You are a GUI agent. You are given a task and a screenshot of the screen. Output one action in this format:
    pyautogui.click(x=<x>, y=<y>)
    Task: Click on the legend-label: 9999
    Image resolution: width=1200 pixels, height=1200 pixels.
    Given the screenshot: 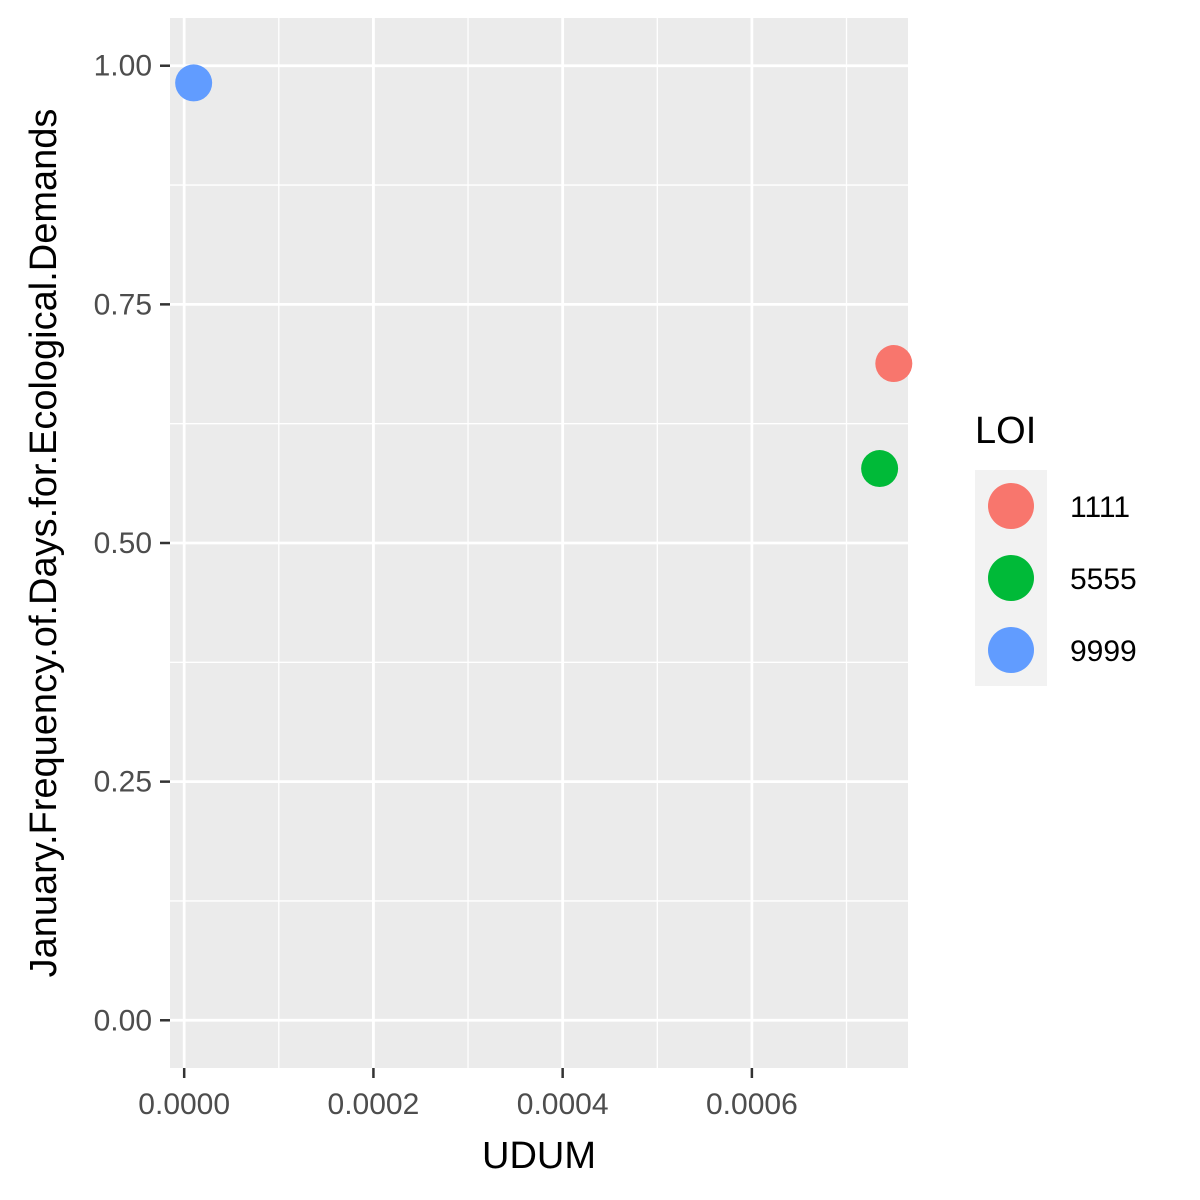 What is the action you would take?
    pyautogui.click(x=1103, y=651)
    